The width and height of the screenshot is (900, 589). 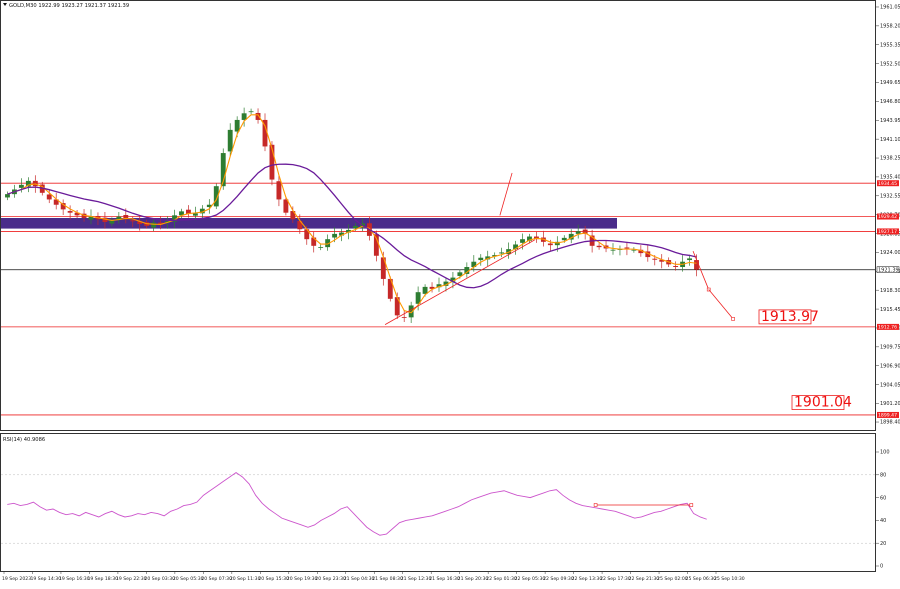 I want to click on price-tick-label: 1924.00, so click(x=890, y=253).